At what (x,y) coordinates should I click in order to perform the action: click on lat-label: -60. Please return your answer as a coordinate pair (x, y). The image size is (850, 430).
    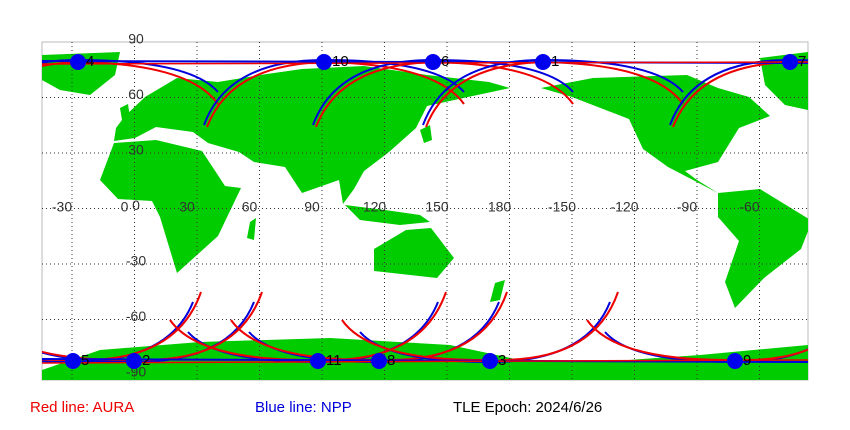
    Looking at the image, I should click on (136, 316).